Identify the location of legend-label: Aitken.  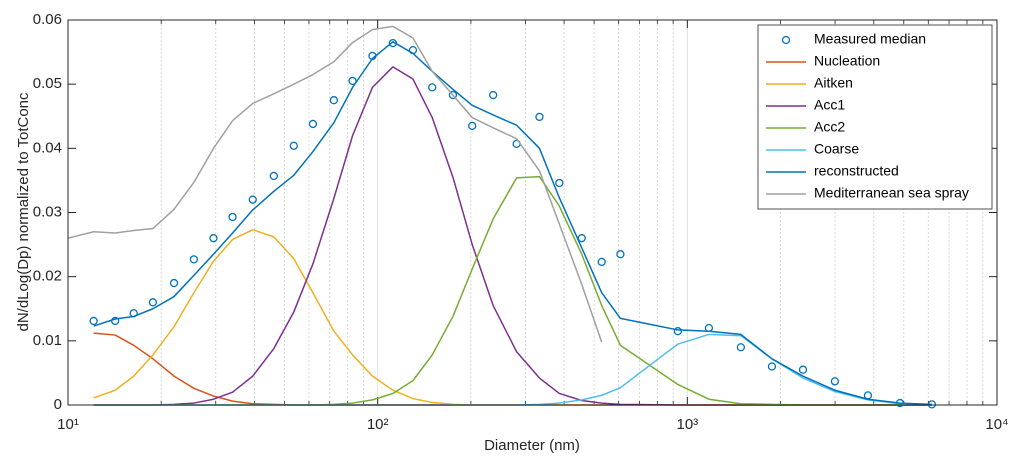
(833, 83).